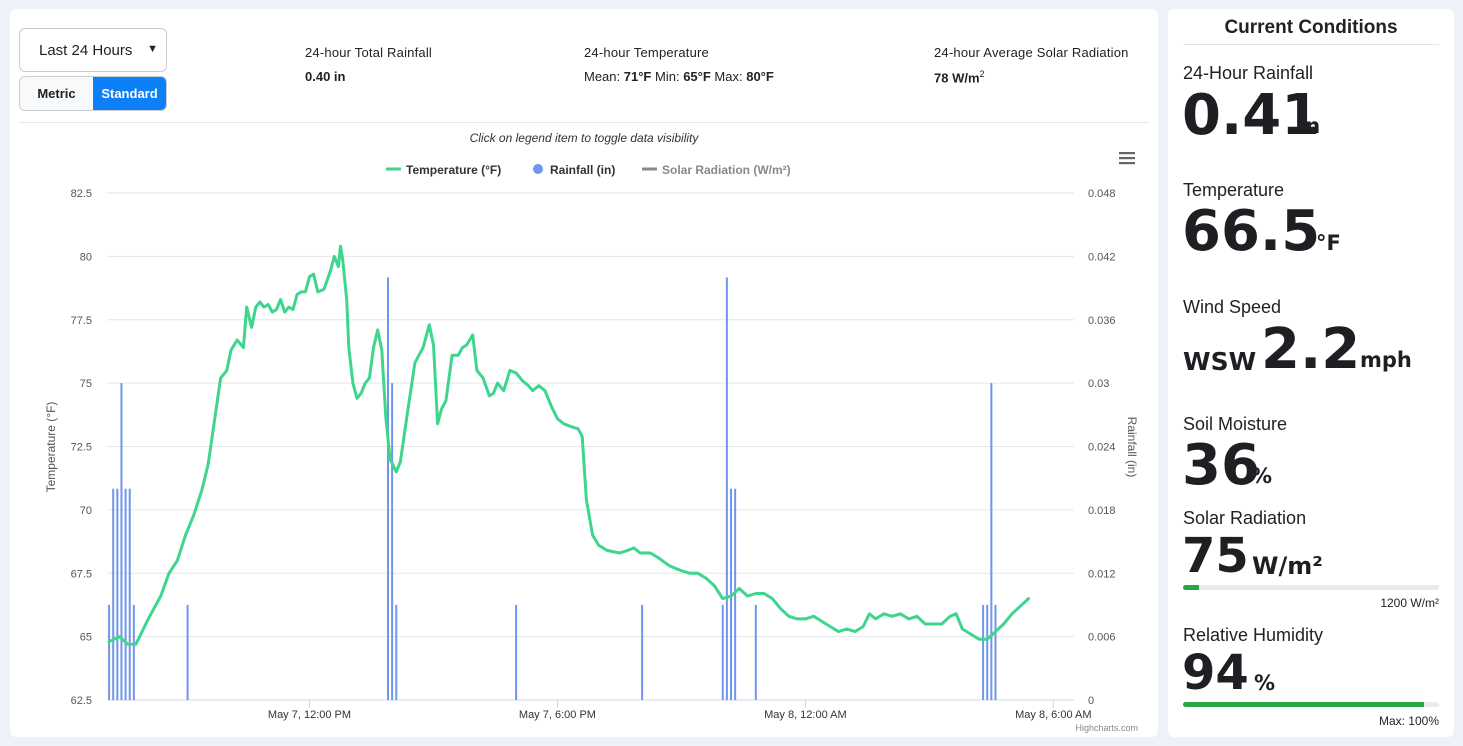  What do you see at coordinates (1215, 673) in the screenshot?
I see `humidity-value: 94` at bounding box center [1215, 673].